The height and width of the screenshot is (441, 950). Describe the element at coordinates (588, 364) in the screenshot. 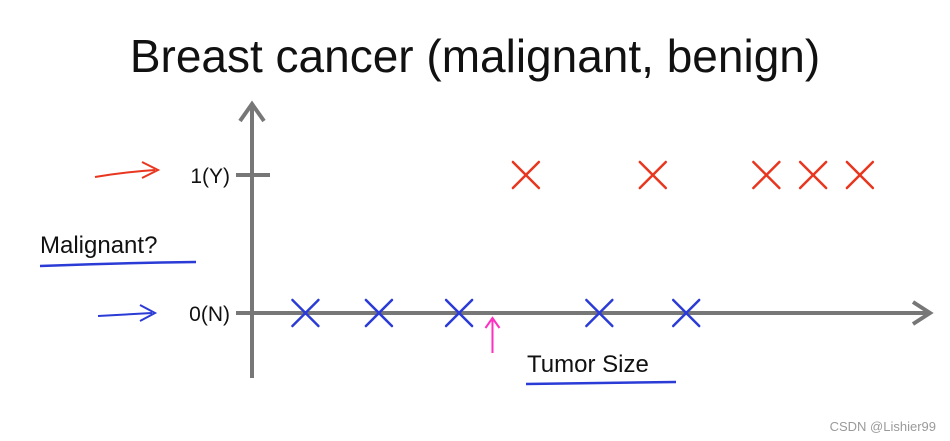

I see `x-axis-label: Tumor Size` at that location.